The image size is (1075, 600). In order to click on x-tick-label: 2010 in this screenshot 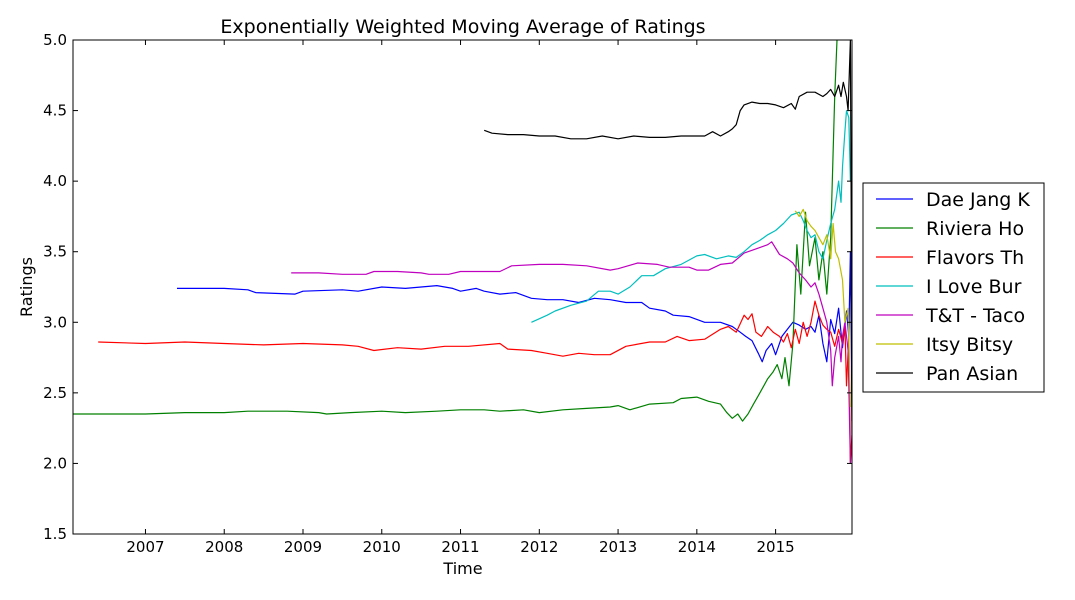, I will do `click(382, 547)`.